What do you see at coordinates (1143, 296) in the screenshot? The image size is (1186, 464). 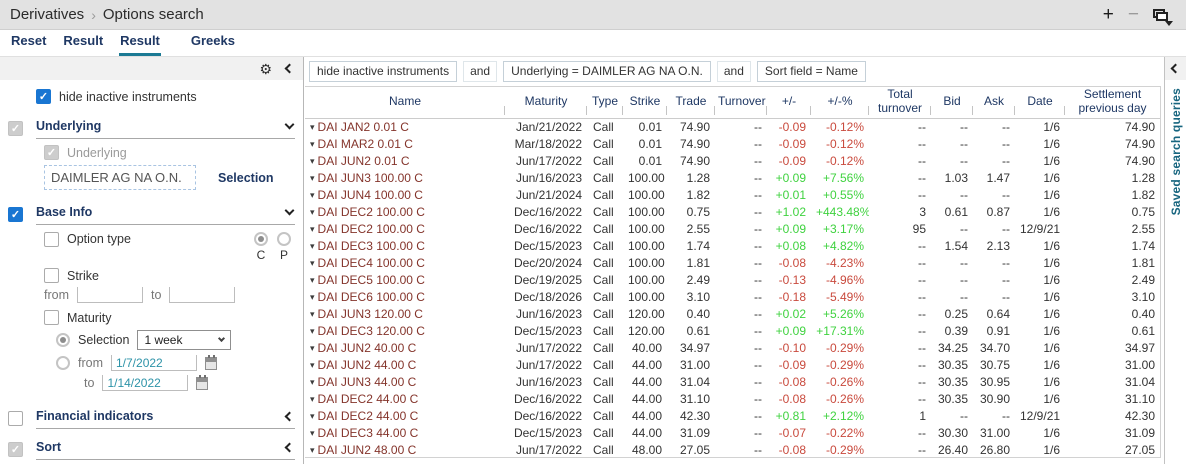 I see `cell: 3.10` at bounding box center [1143, 296].